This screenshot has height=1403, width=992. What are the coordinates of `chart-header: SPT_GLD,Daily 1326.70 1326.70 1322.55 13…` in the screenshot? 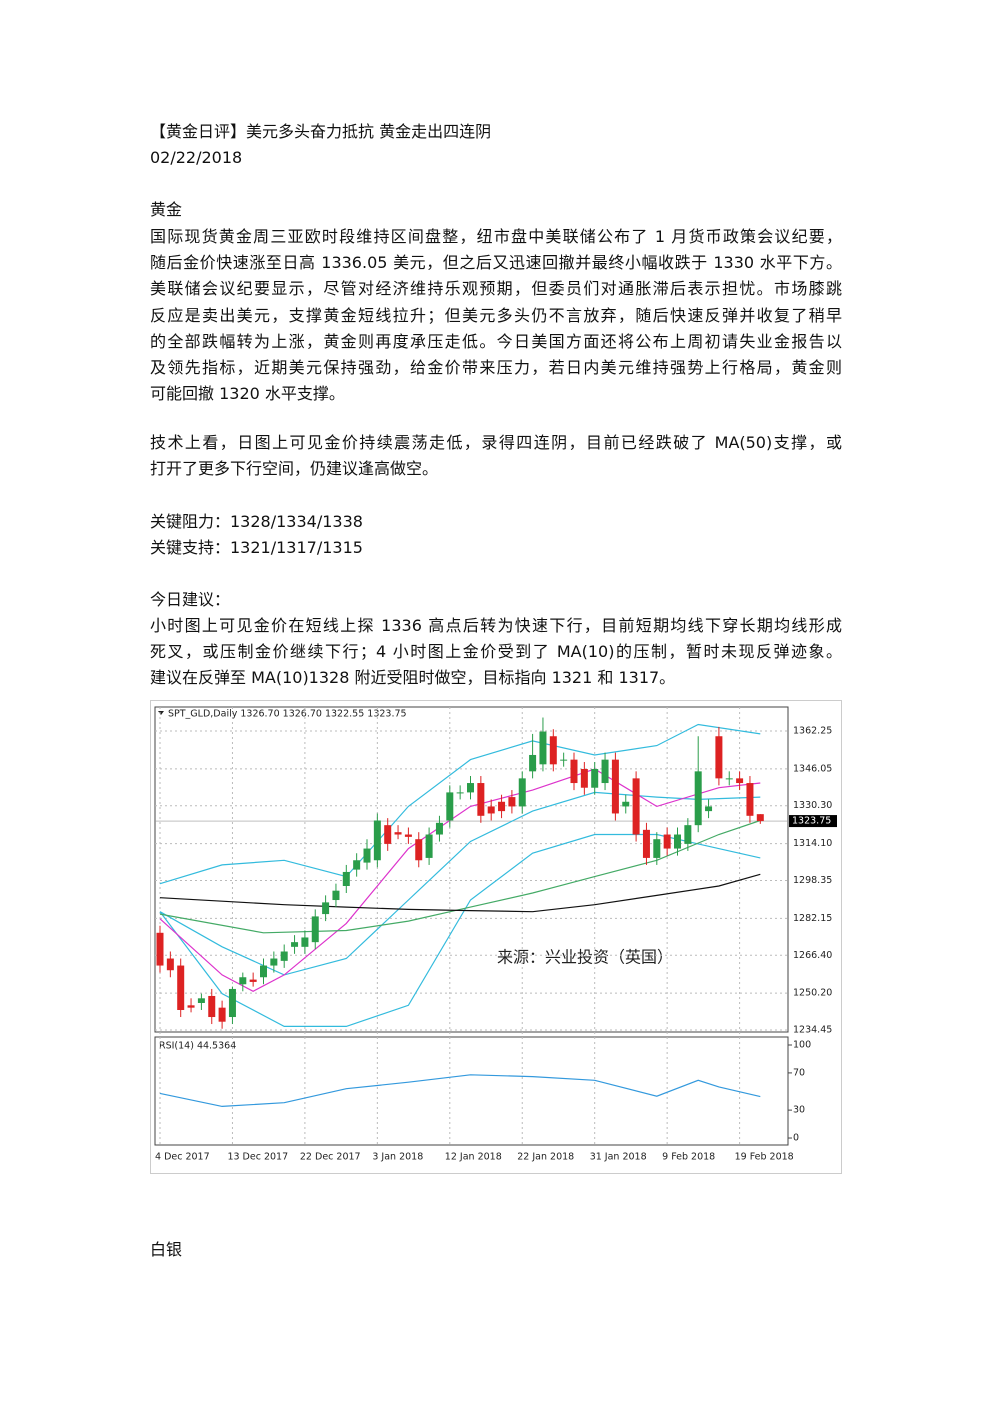 It's located at (287, 714).